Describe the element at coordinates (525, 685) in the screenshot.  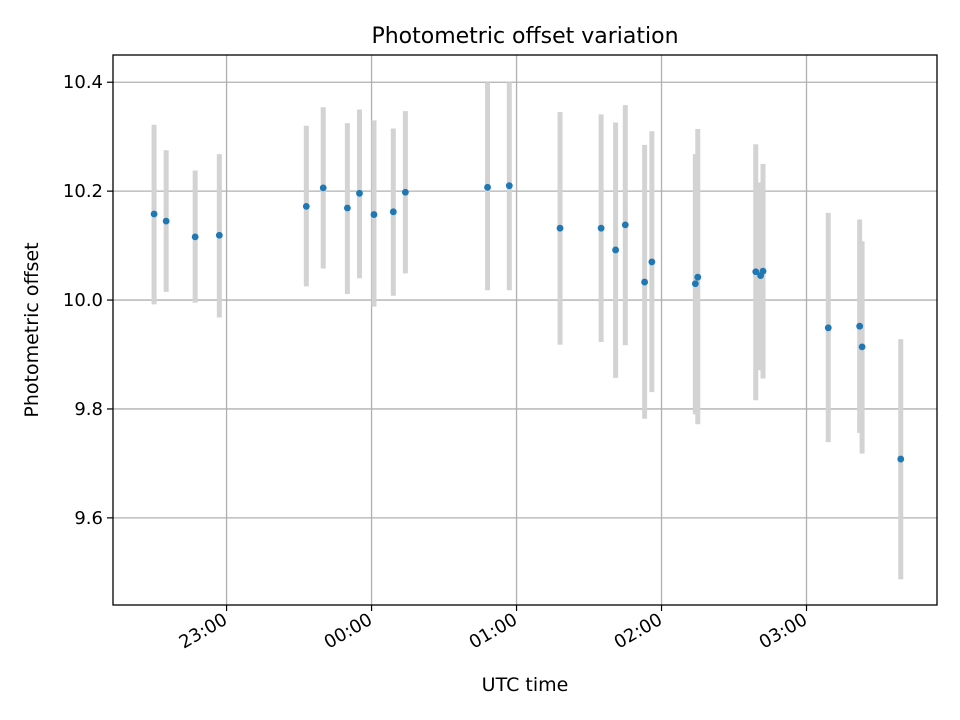
I see `x-axis-label: UTC time` at that location.